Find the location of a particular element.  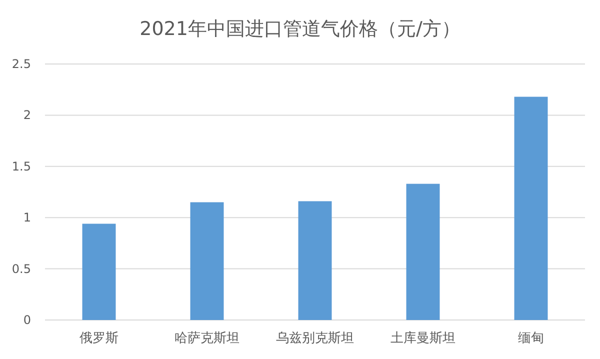

x-tick-label: 土库曼斯坦 is located at coordinates (423, 338).